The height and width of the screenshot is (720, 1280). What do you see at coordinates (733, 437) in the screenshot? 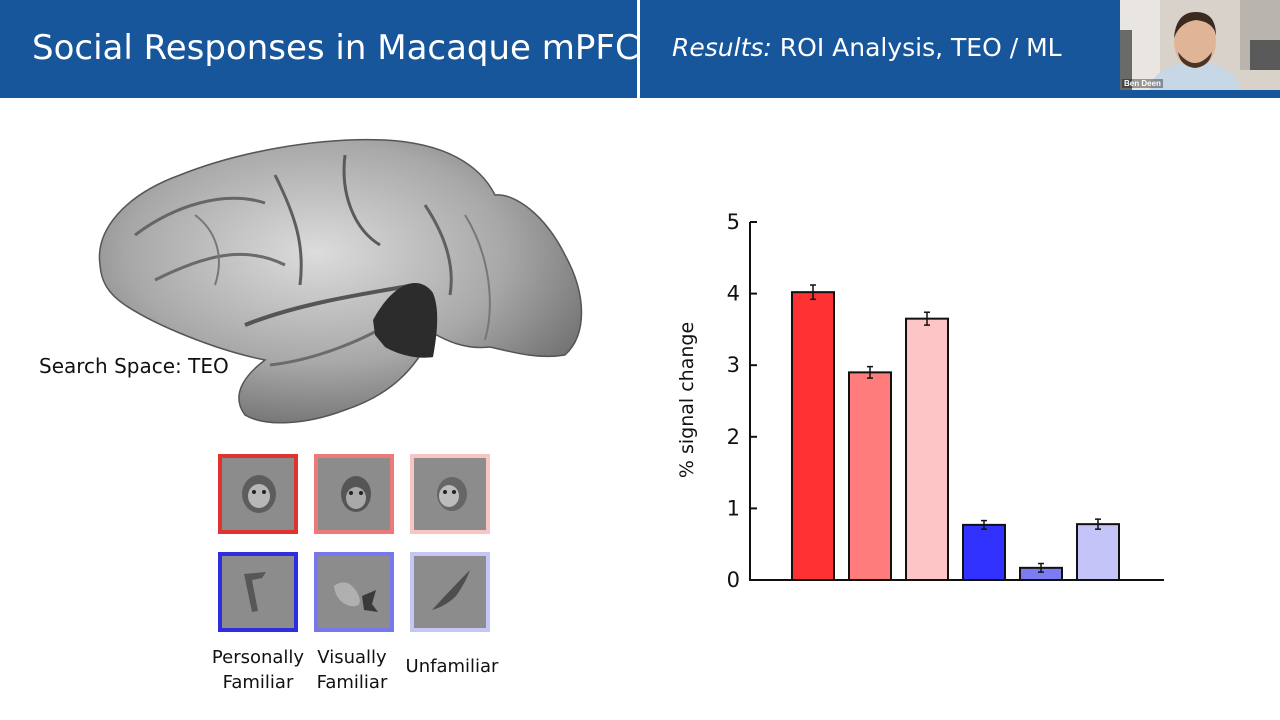
I see `y-tick-label: 2` at bounding box center [733, 437].